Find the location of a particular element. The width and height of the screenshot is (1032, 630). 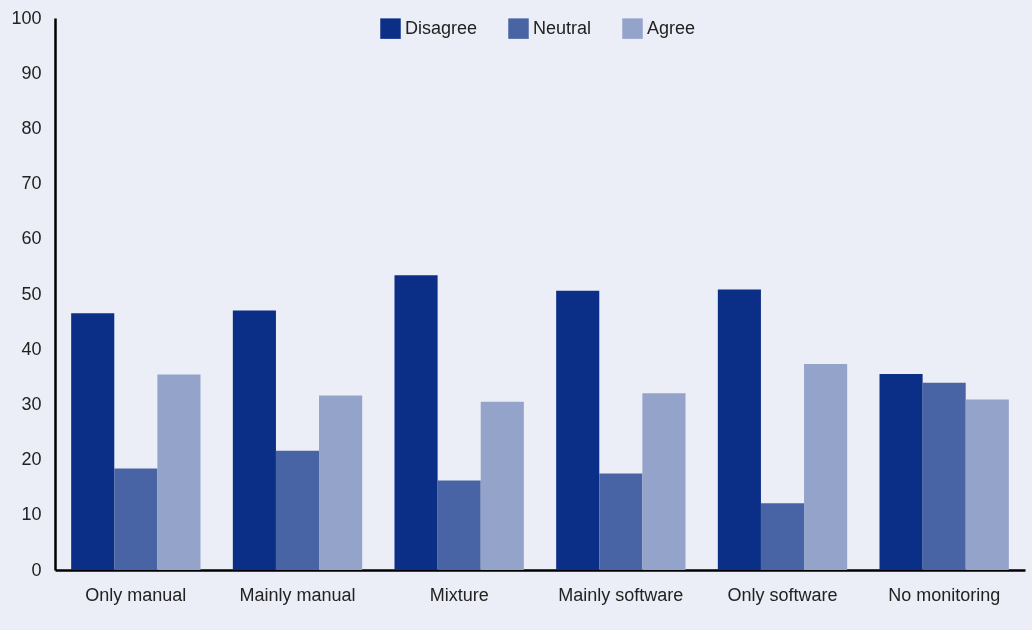

x-tick-label: Only manual is located at coordinates (136, 594).